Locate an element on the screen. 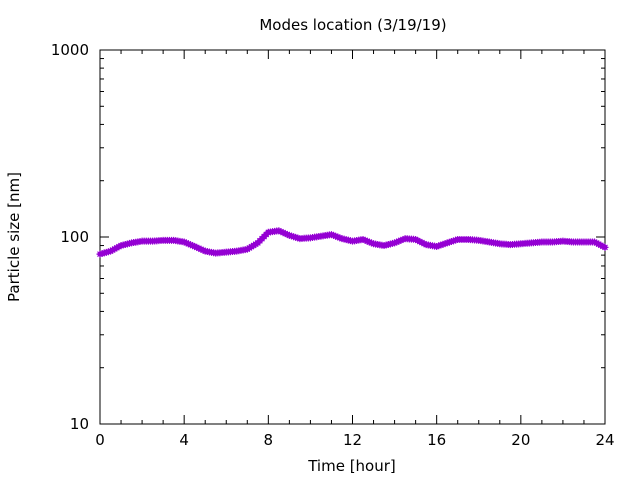 This screenshot has width=640, height=480. x-tick-labels: 0 4 8 12 16 20 24 is located at coordinates (354, 440).